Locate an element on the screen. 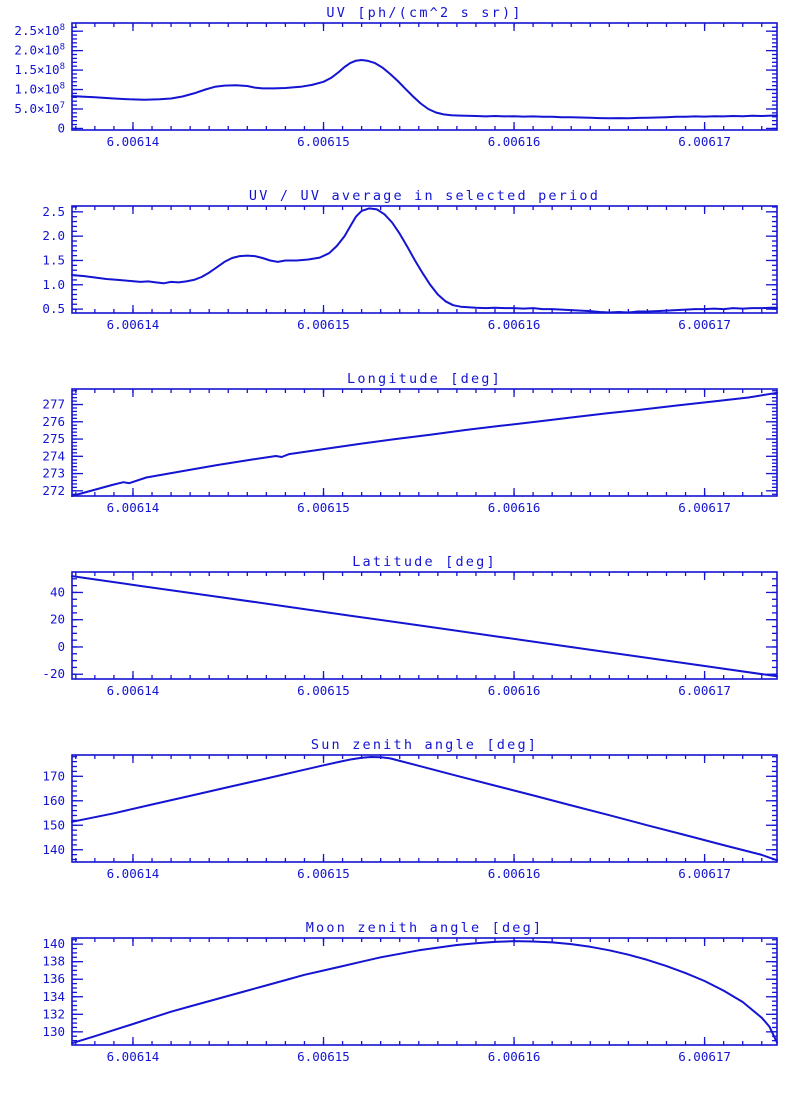 This screenshot has height=1100, width=800. y-tick-label: 0.5 is located at coordinates (53, 308).